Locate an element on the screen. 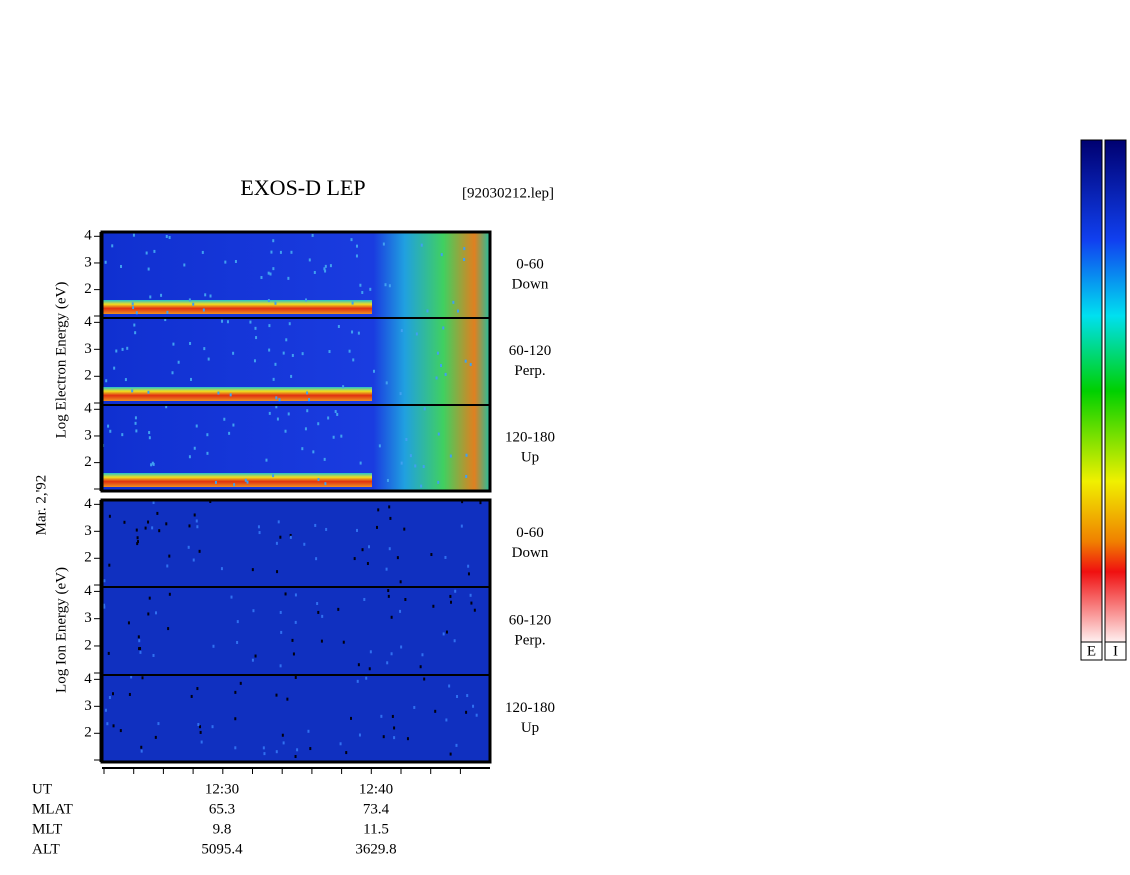 This screenshot has width=1130, height=875. row-value: 11.5 is located at coordinates (376, 829).